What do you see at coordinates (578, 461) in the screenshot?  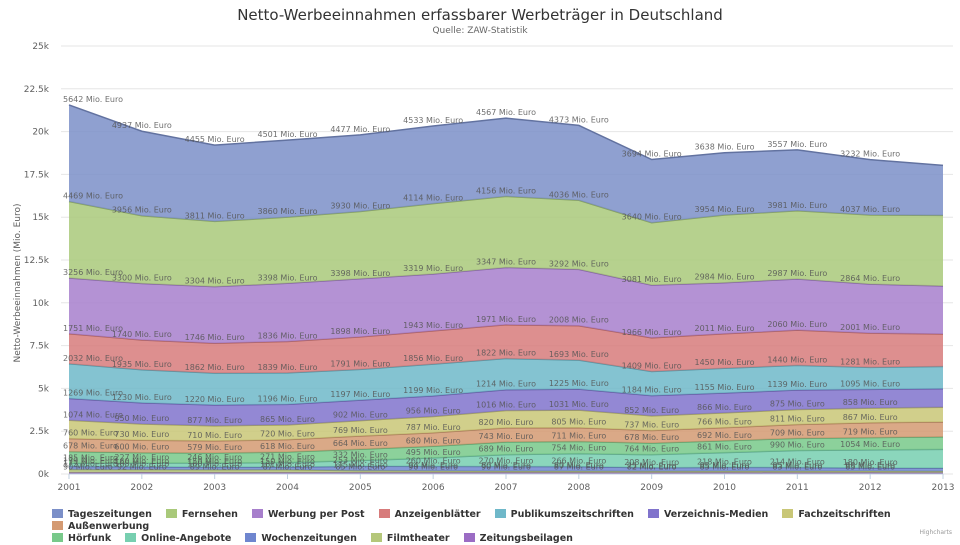 I see `data-label: 266 Mio. Euro` at bounding box center [578, 461].